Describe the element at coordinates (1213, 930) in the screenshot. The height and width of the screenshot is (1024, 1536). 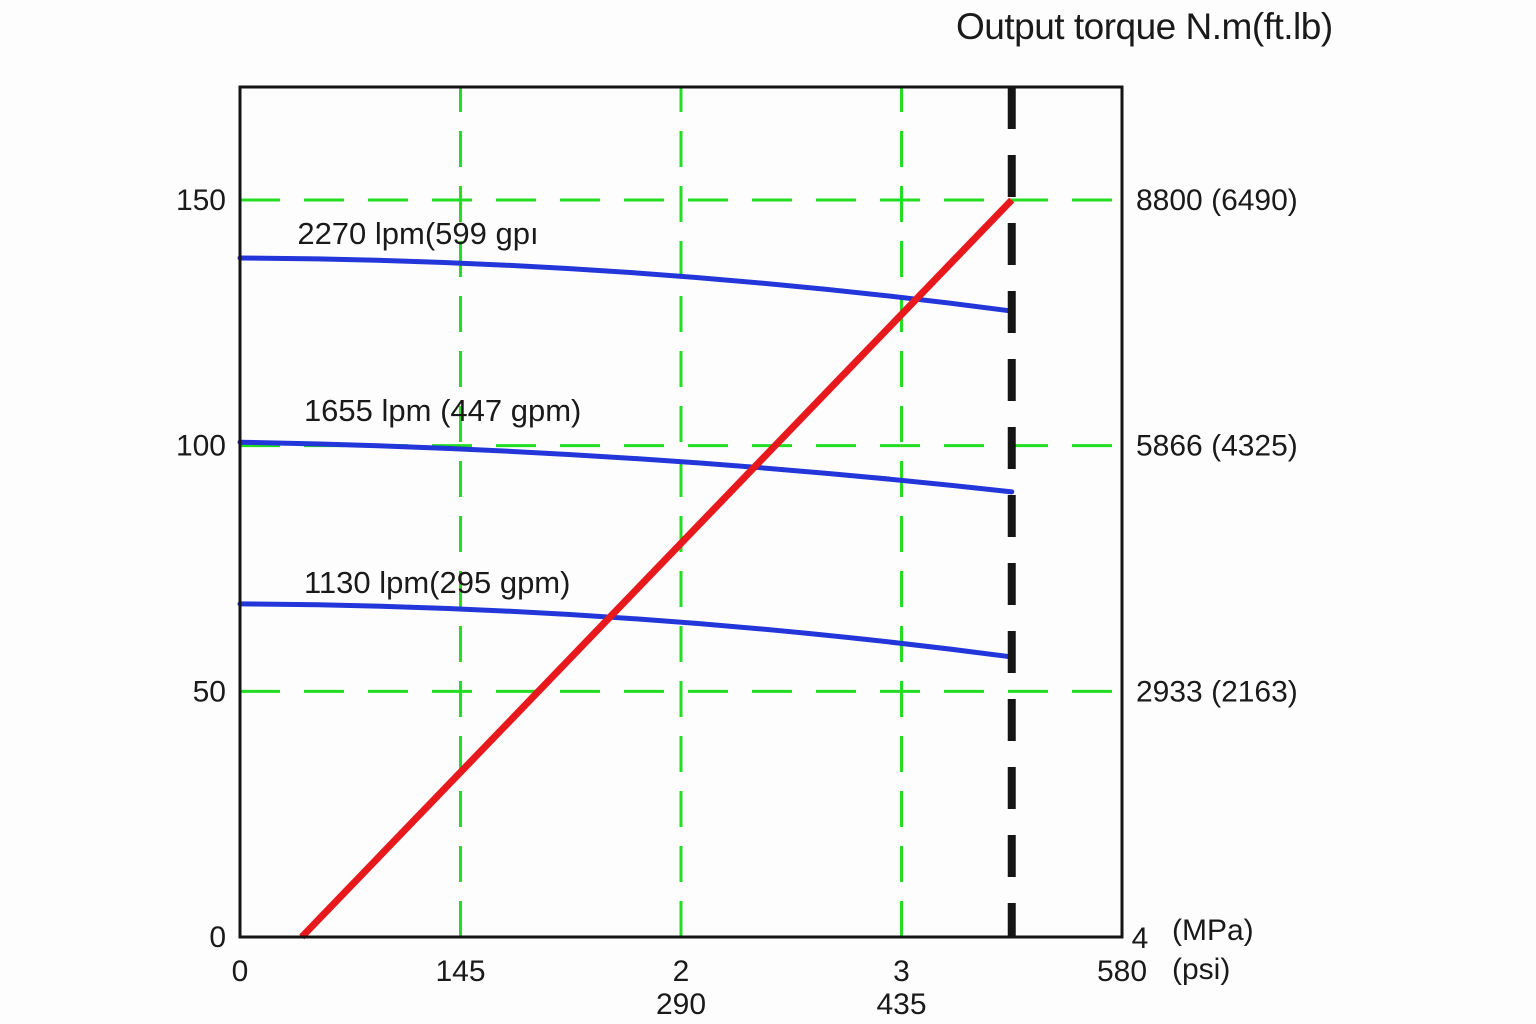
I see `x-axis-unit-mpa: (MPa)` at that location.